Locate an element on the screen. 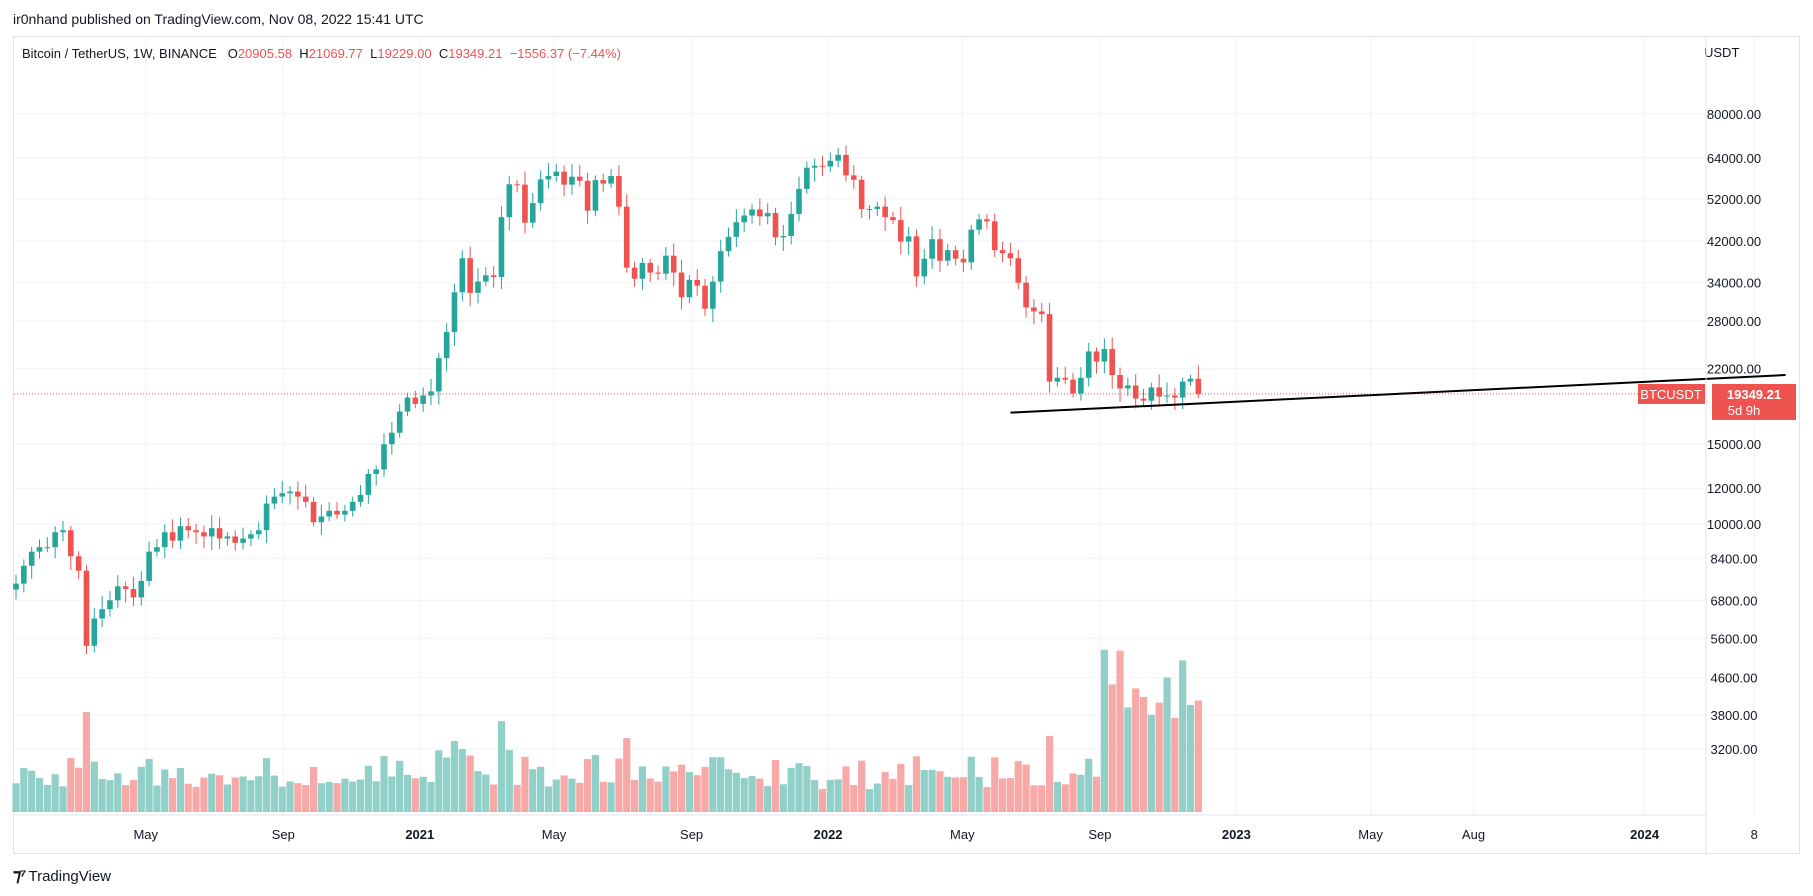  symbol-badge-text: BTCUSDT is located at coordinates (1670, 394).